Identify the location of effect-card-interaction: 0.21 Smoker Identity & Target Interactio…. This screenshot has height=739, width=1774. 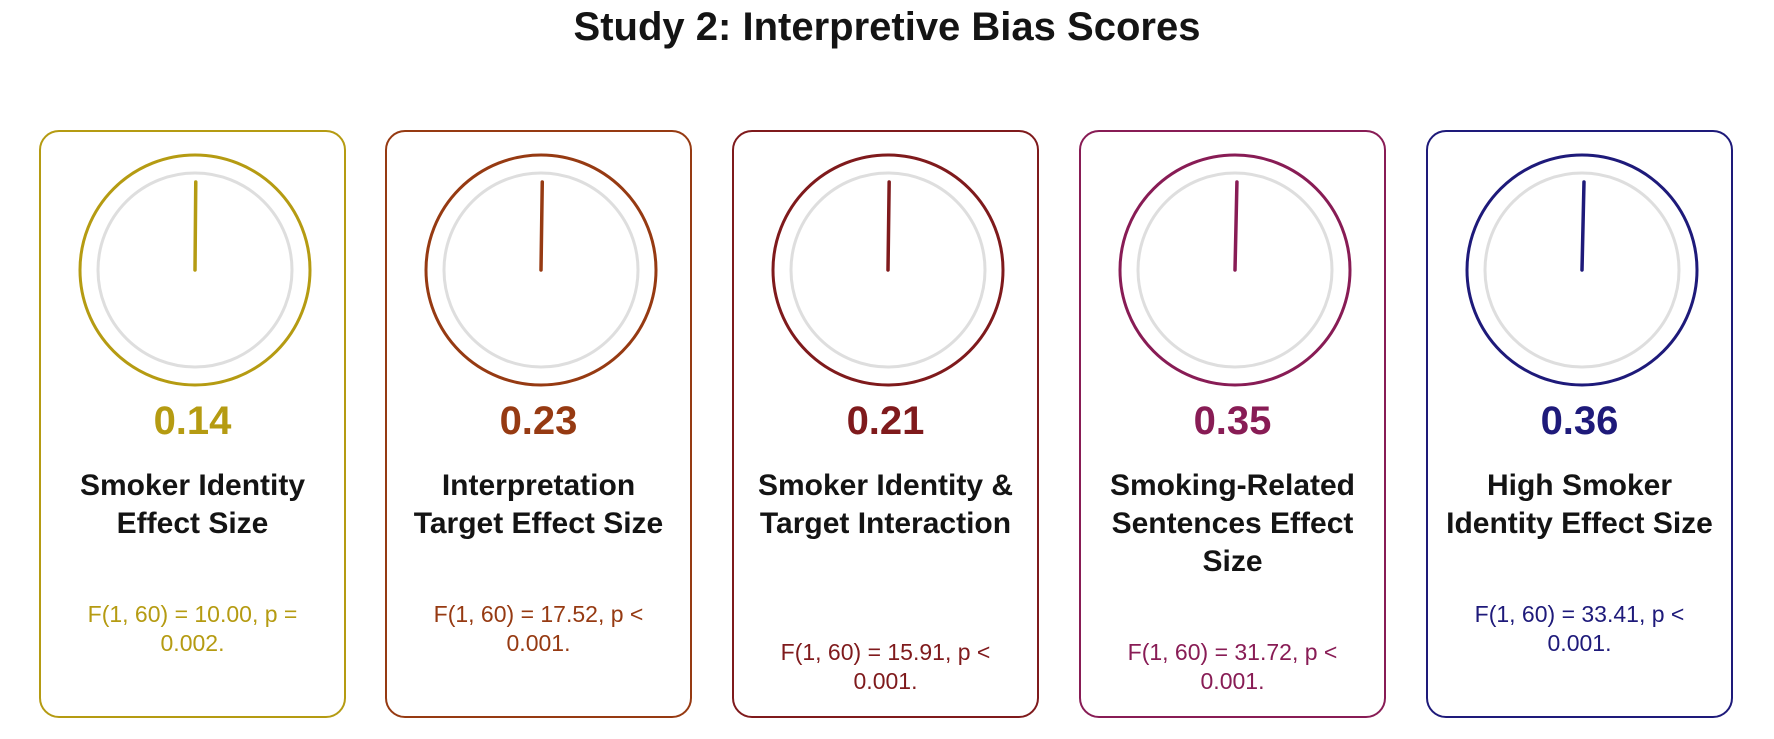
(885, 424).